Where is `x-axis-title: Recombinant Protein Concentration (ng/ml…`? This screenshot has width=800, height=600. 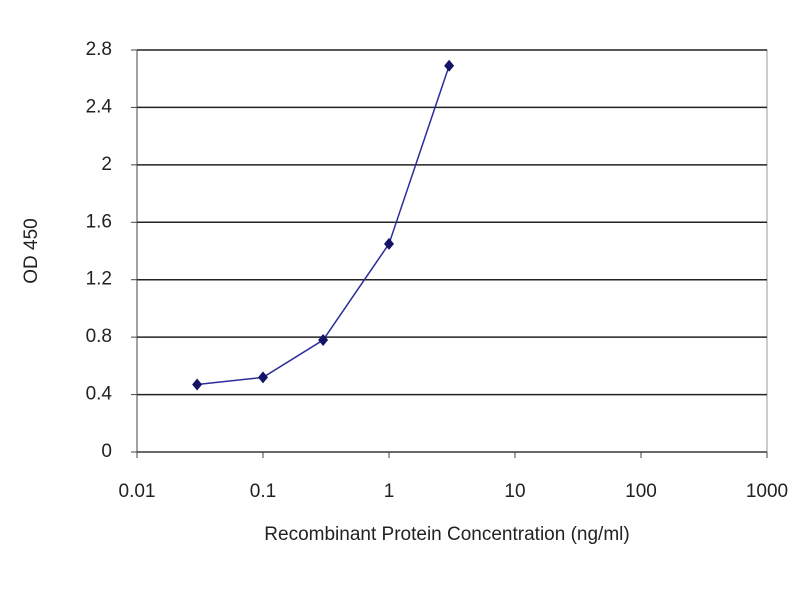 x-axis-title: Recombinant Protein Concentration (ng/ml… is located at coordinates (446, 534).